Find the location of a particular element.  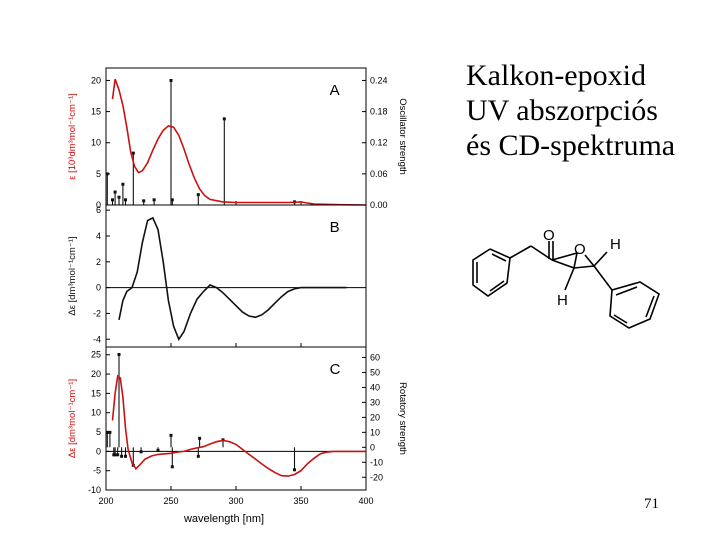

y2-tick-label: -10 is located at coordinates (376, 462).